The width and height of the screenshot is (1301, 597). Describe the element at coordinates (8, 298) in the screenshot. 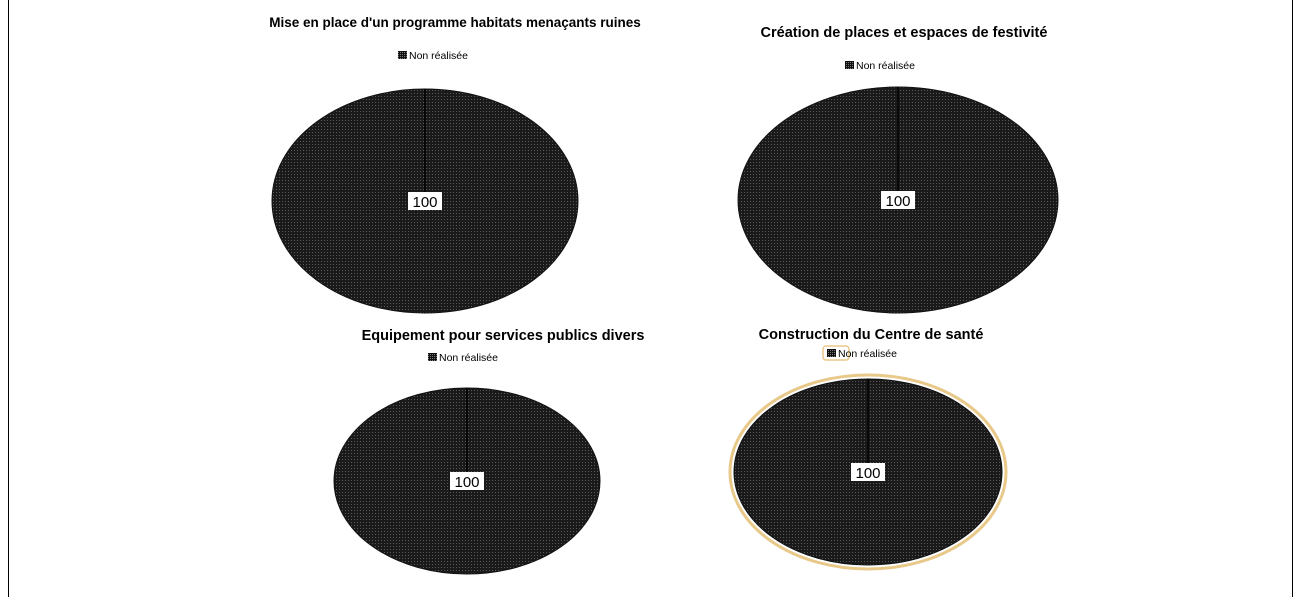

I see `left-border-line` at that location.